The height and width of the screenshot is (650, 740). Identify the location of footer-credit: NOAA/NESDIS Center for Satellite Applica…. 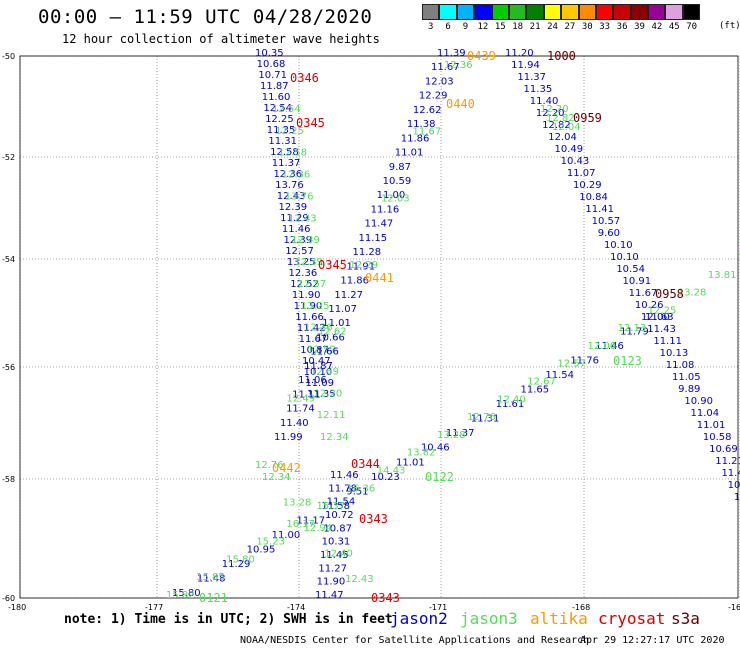
(415, 640).